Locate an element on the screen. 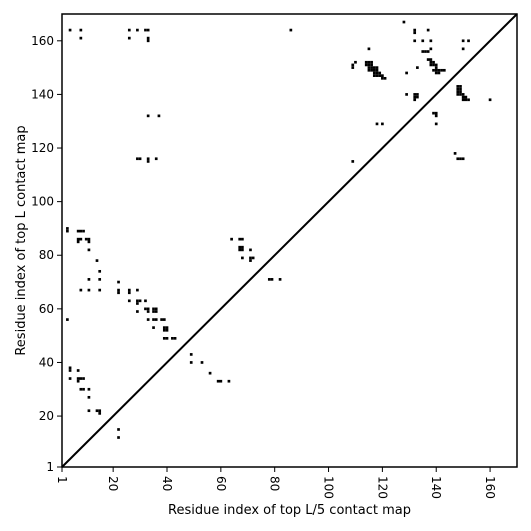  y-tick-label: 140 is located at coordinates (42, 94).